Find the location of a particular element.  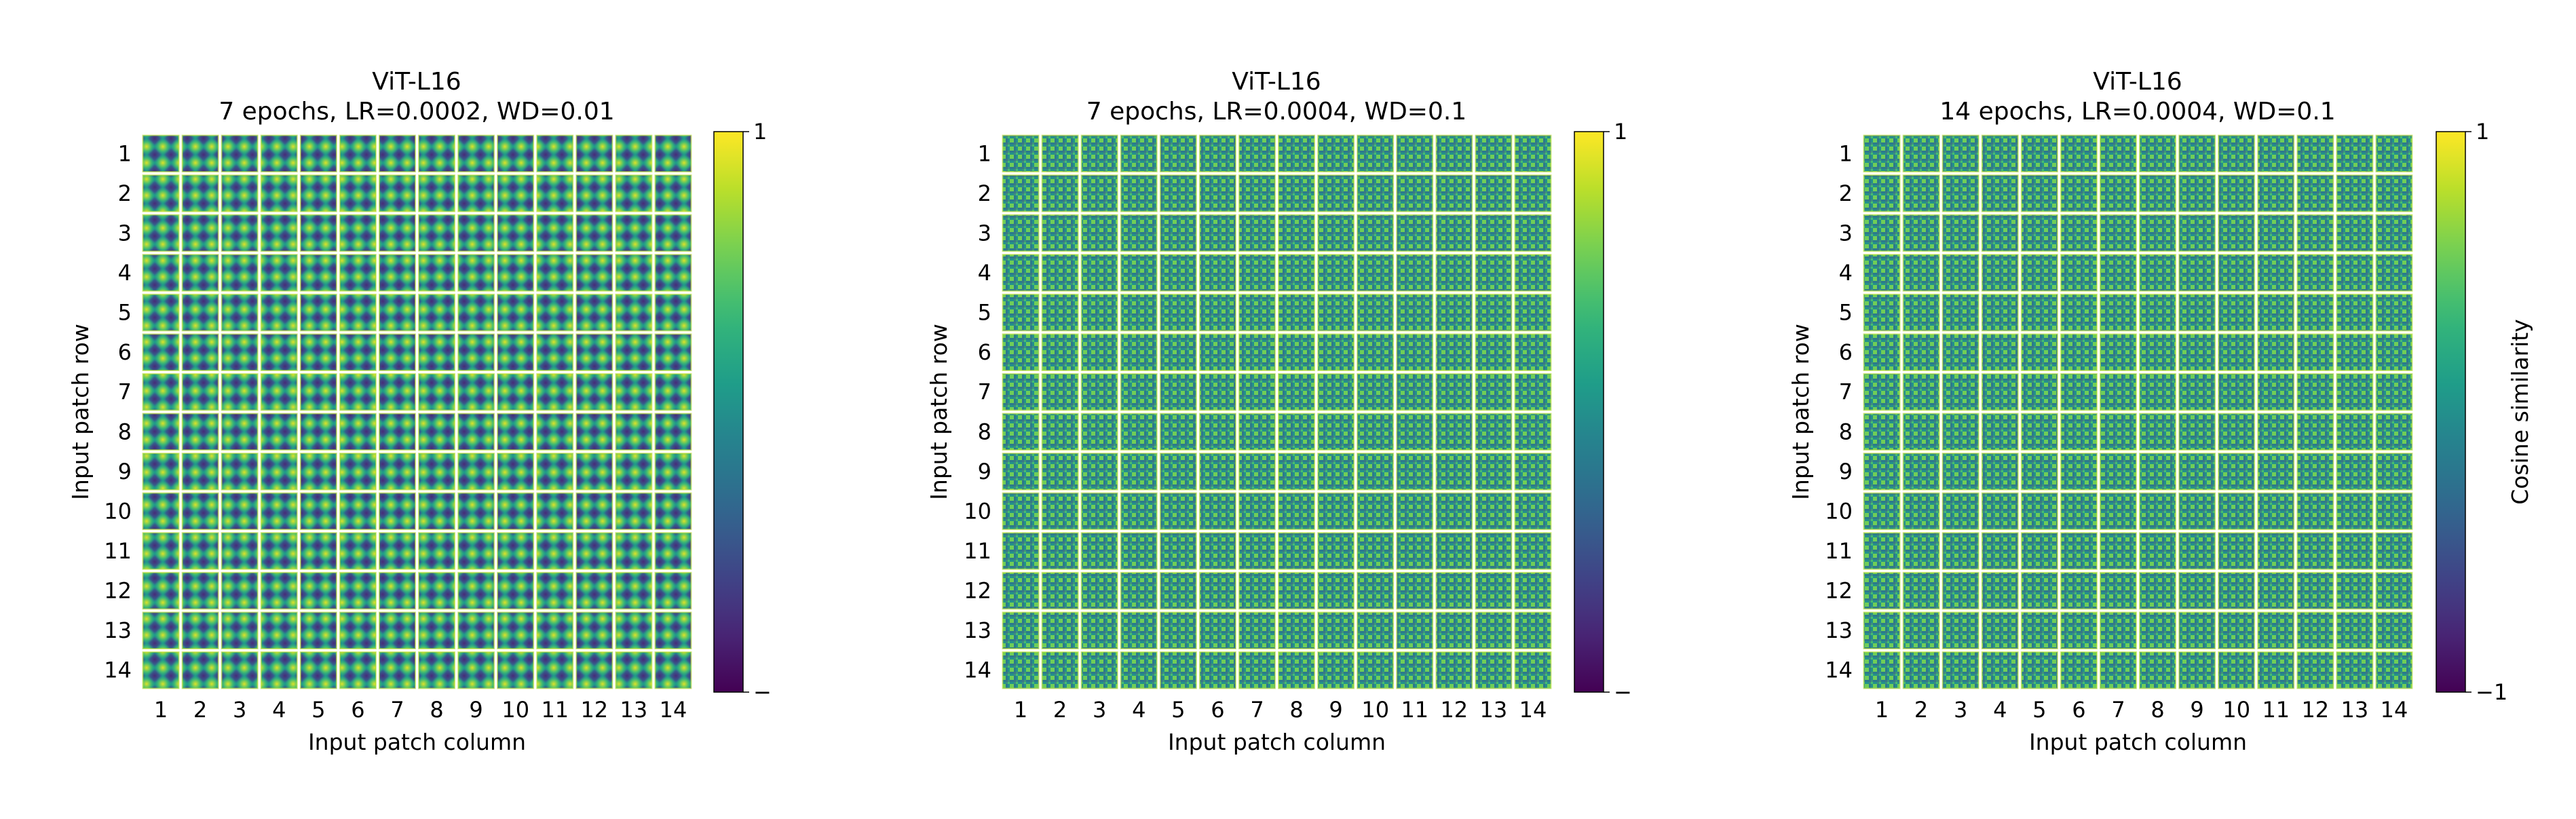

heatmap-tile-r6-c10 is located at coordinates (2236, 352).